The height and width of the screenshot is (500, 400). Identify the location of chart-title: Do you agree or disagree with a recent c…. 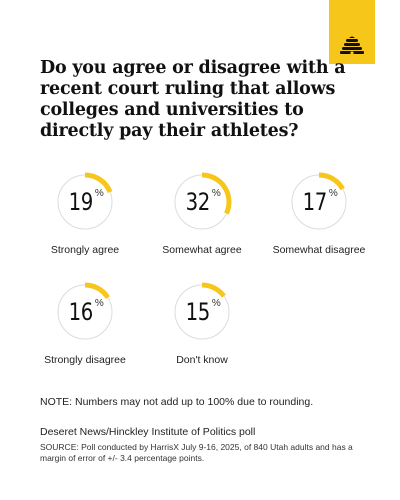
(193, 99).